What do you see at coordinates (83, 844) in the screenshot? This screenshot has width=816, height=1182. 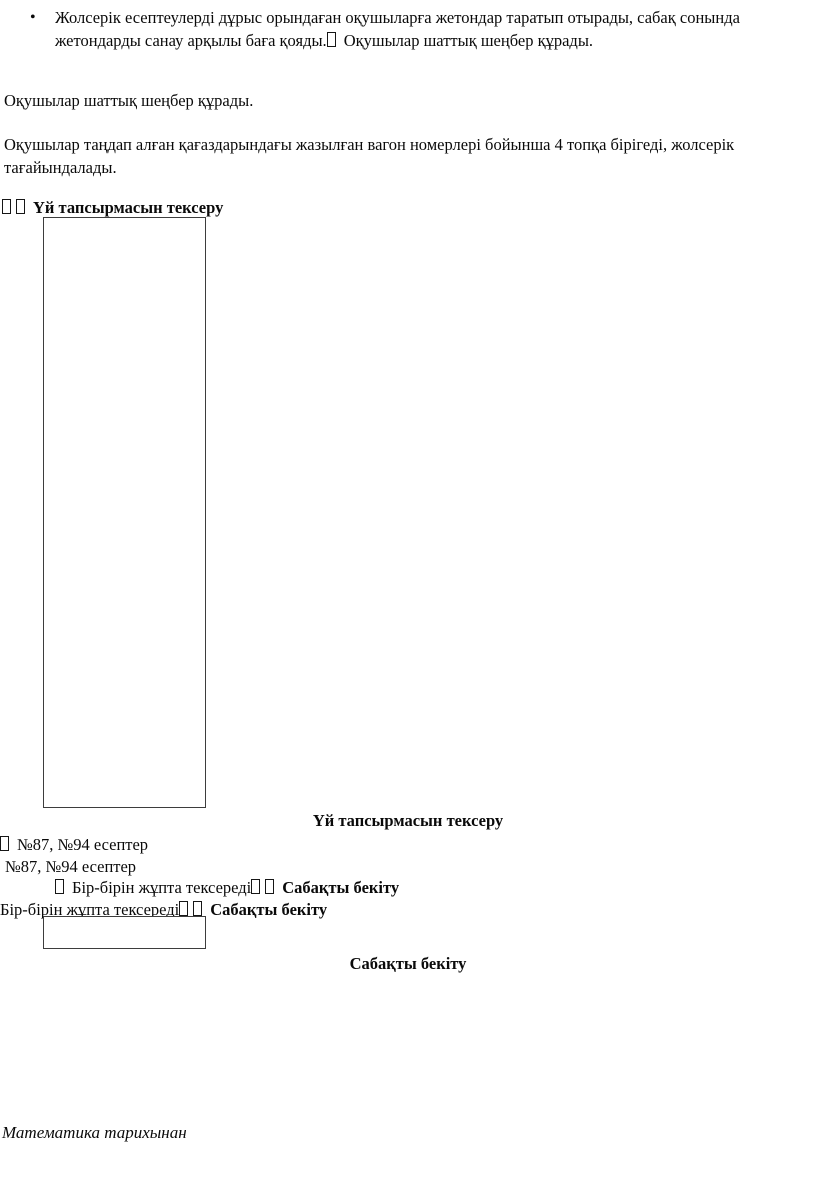 I see `task-line-1-text: №87, №94 есептер` at bounding box center [83, 844].